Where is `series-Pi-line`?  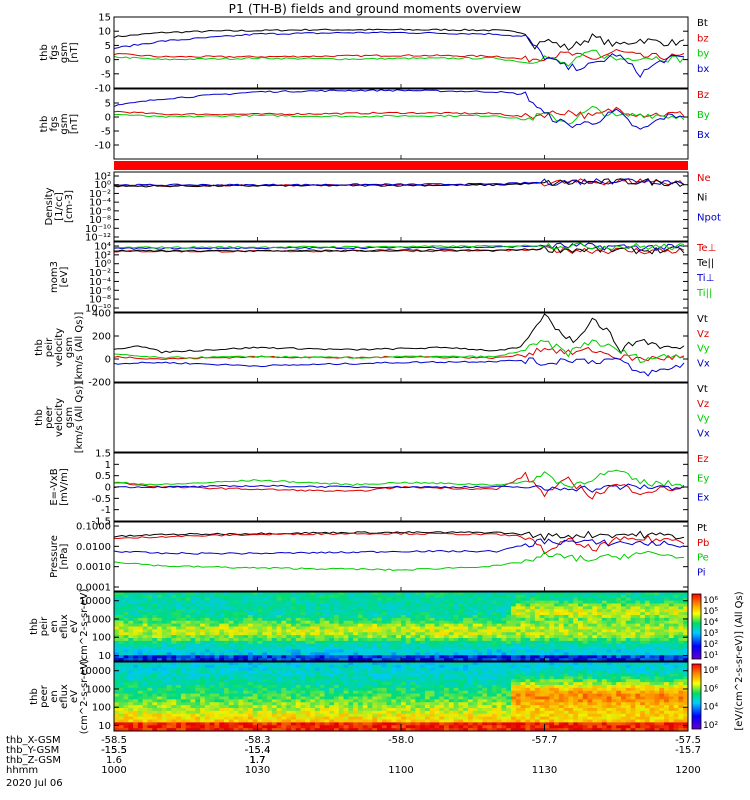
series-Pi-line is located at coordinates (399, 546).